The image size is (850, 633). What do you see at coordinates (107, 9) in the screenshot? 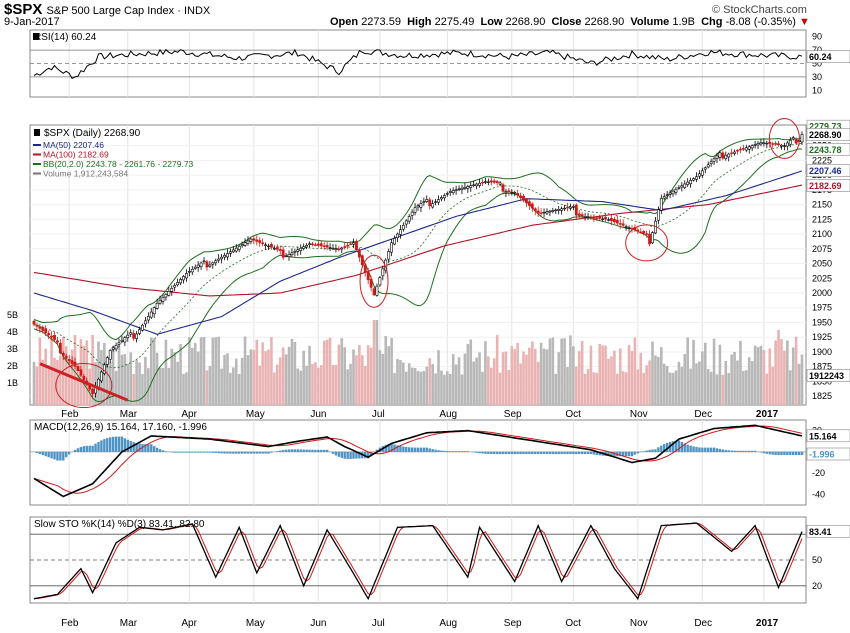
I see `symbol-title: $SPX S&P 500 Large Cap Index · INDX` at bounding box center [107, 9].